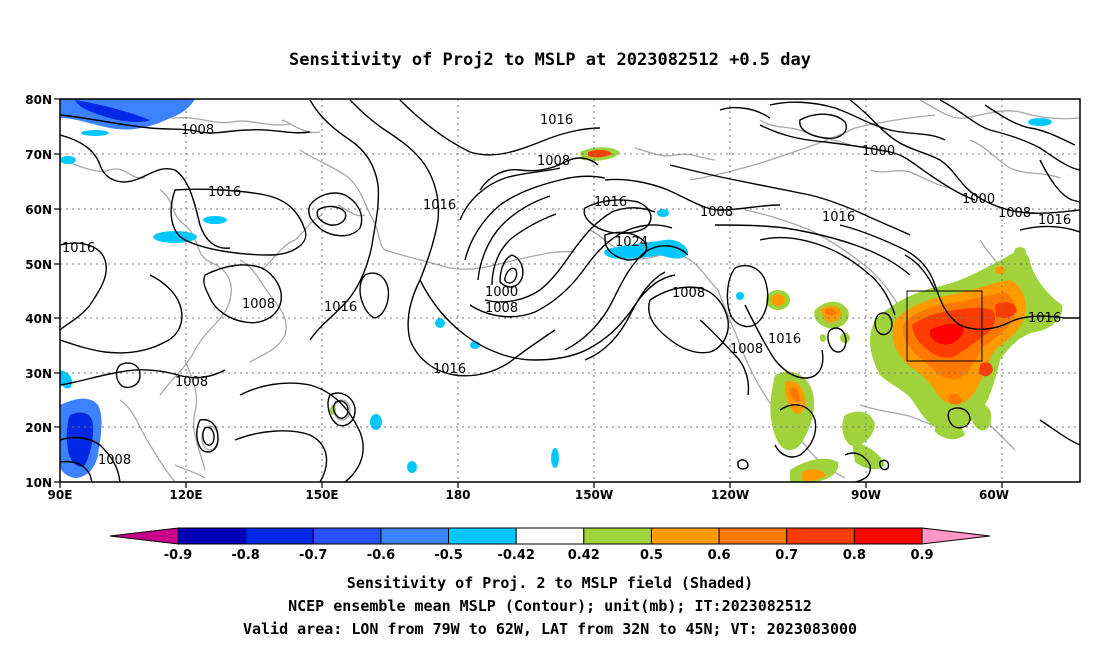 This screenshot has width=1100, height=650. I want to click on lat-label: 10N, so click(38, 483).